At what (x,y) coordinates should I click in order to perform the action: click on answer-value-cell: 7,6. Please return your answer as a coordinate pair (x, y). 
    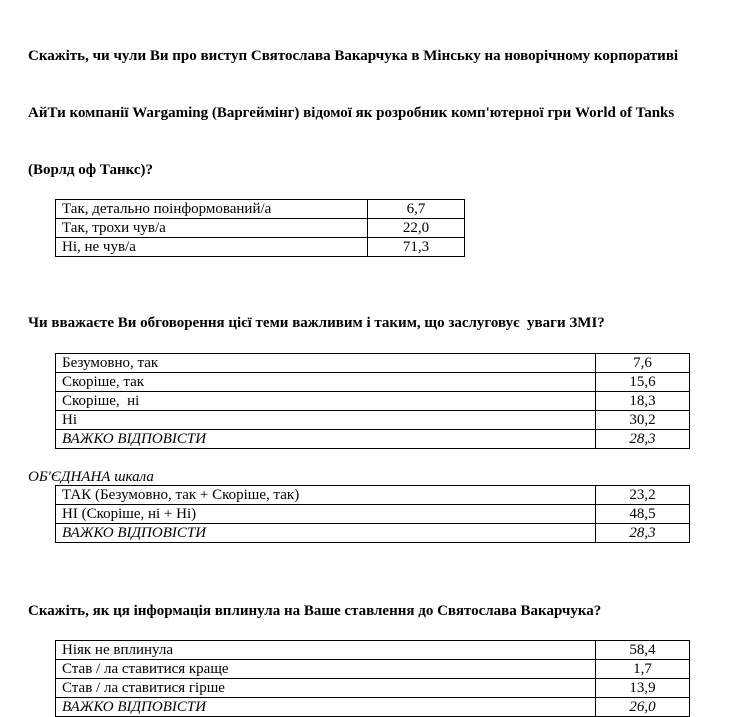
    Looking at the image, I should click on (642, 363).